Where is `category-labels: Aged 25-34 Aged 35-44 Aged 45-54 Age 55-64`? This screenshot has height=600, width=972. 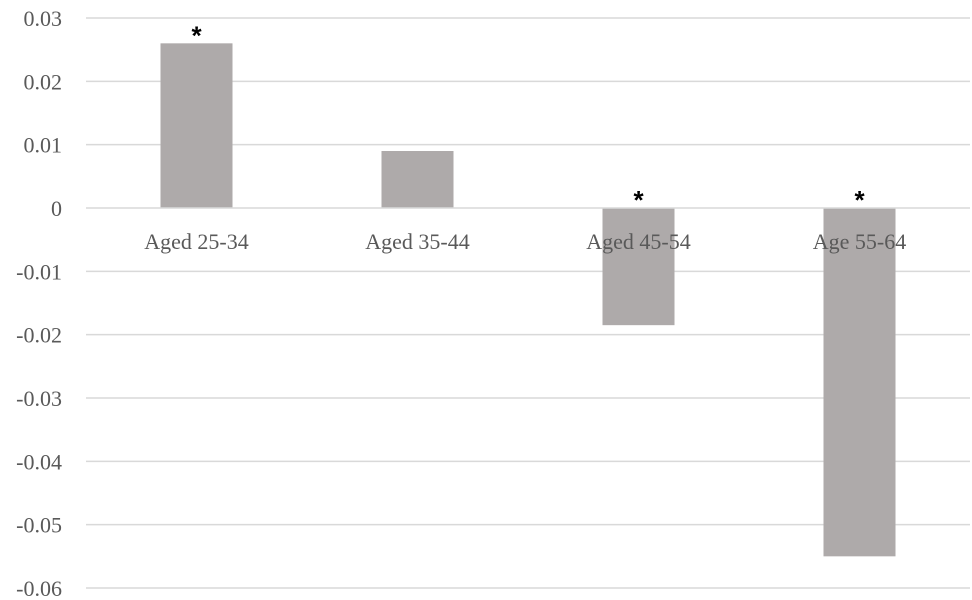
category-labels: Aged 25-34 Aged 35-44 Aged 45-54 Age 55-64 is located at coordinates (525, 241).